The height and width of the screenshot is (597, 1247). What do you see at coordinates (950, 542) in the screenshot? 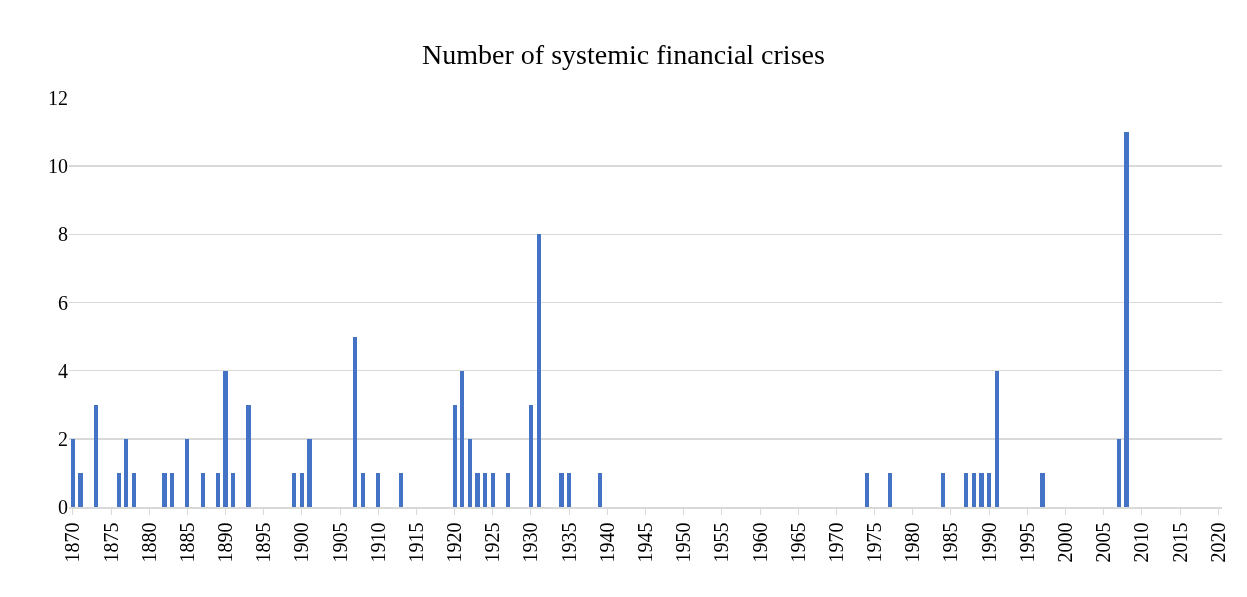
I see `x-tick-label: 1985` at bounding box center [950, 542].